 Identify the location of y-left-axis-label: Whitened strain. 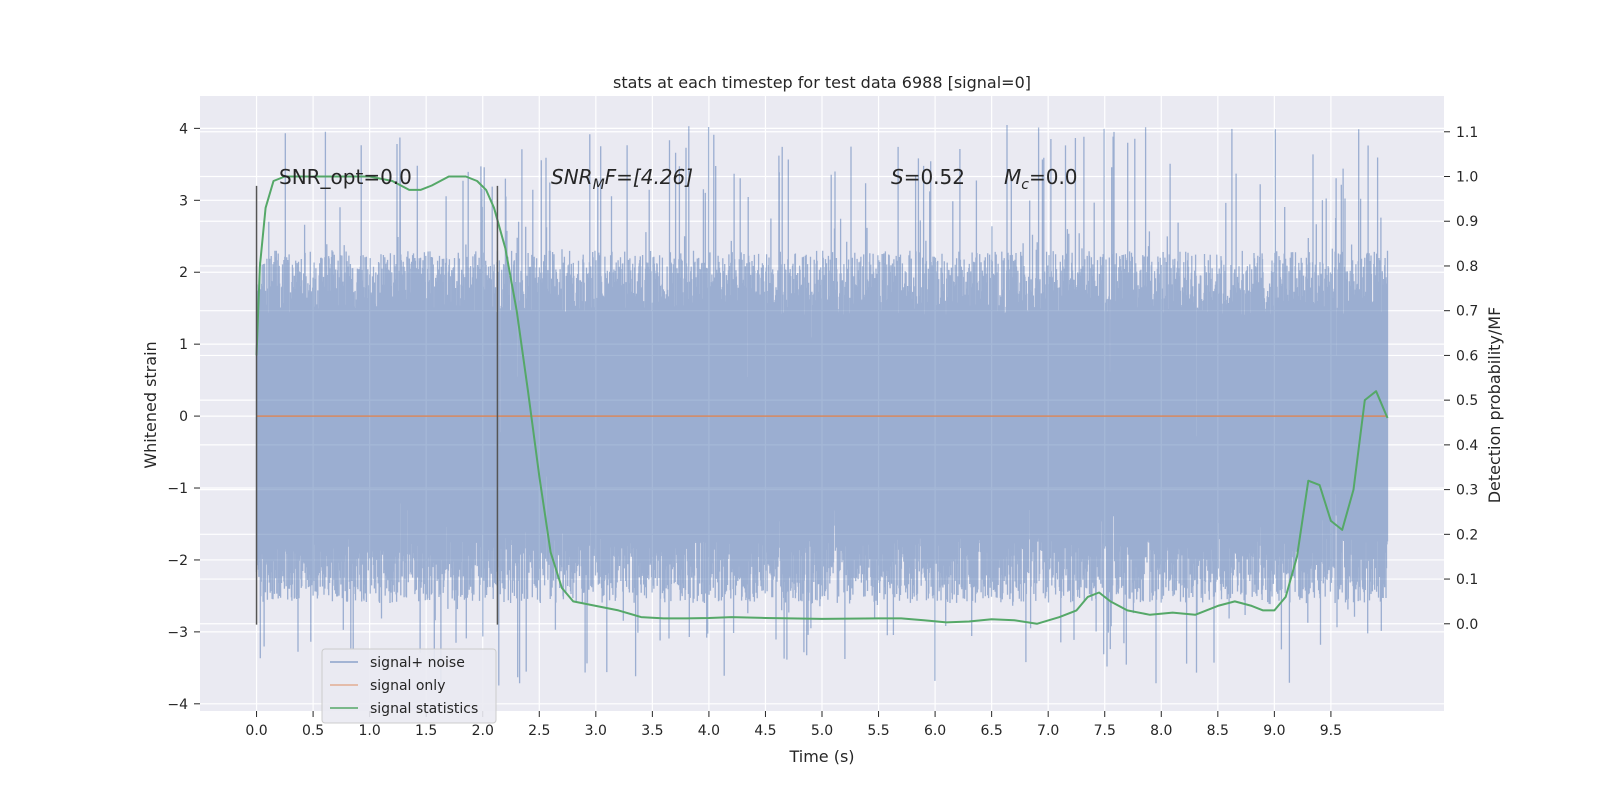
(150, 404).